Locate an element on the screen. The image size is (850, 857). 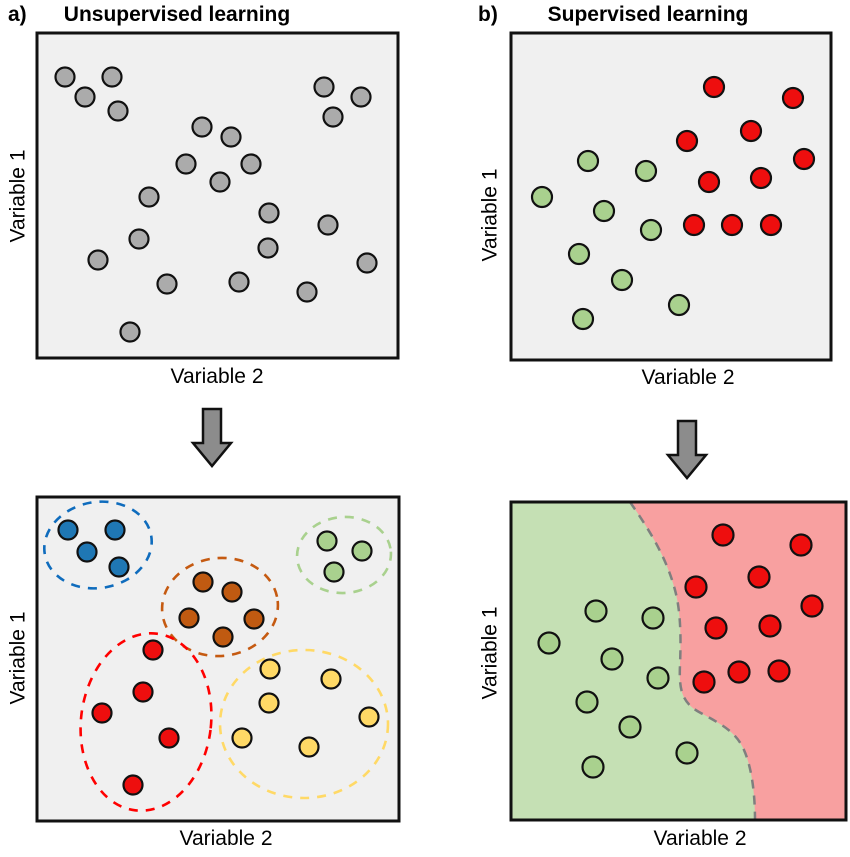
decision-region-green is located at coordinates (633, 661).